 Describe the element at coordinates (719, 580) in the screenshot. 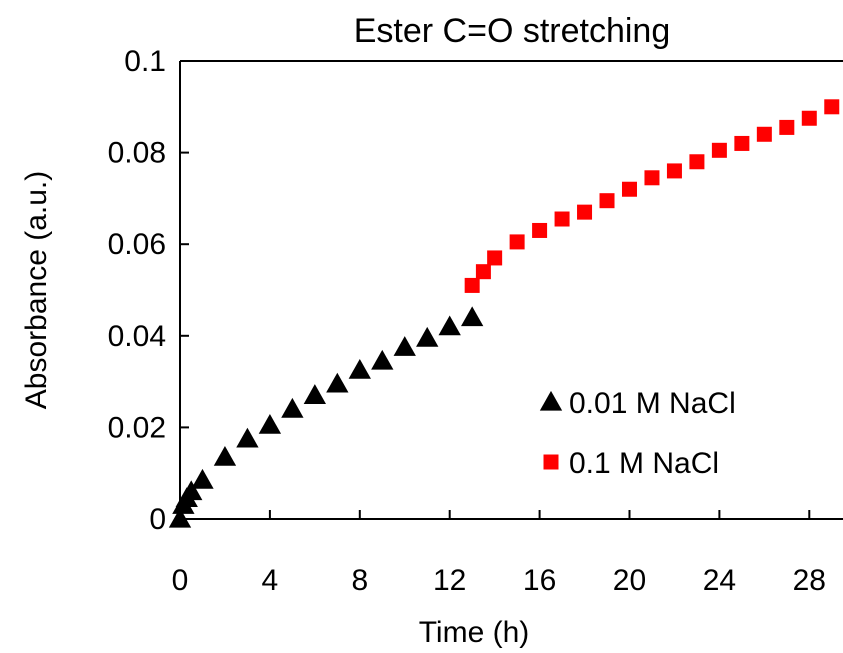

I see `x-tick-label: 24` at that location.